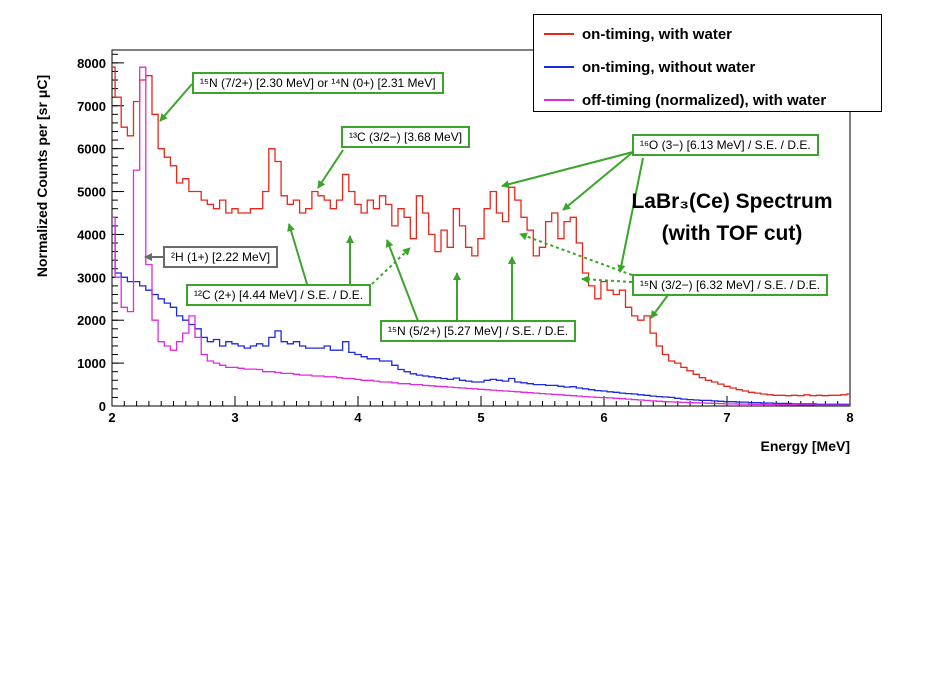 The width and height of the screenshot is (926, 695). What do you see at coordinates (849, 417) in the screenshot?
I see `x-tick-label: 8` at bounding box center [849, 417].